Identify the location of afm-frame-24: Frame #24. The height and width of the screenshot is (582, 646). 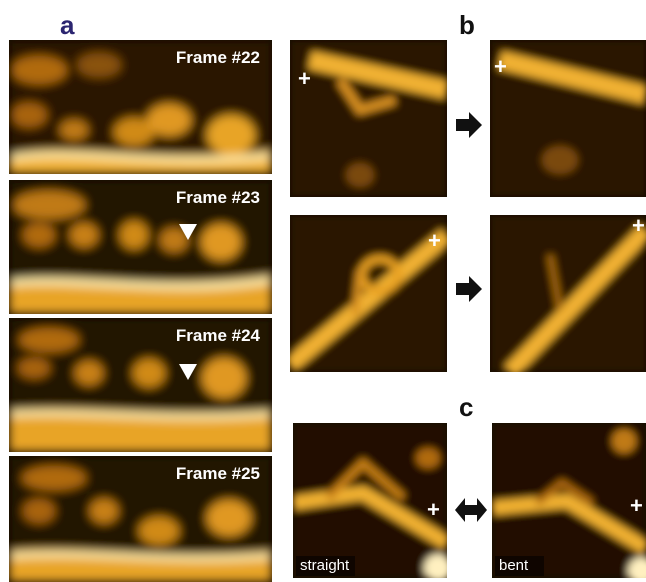
(140, 385).